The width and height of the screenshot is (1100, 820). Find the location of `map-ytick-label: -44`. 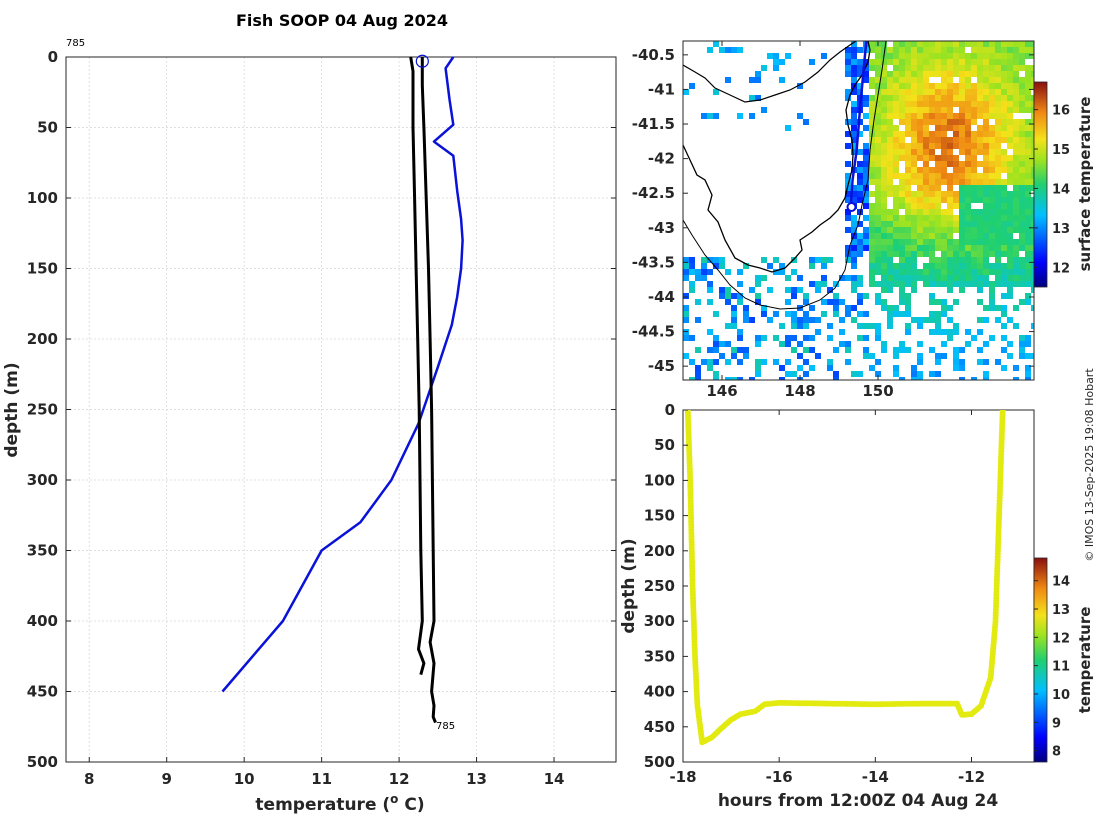

map-ytick-label: -44 is located at coordinates (661, 297).